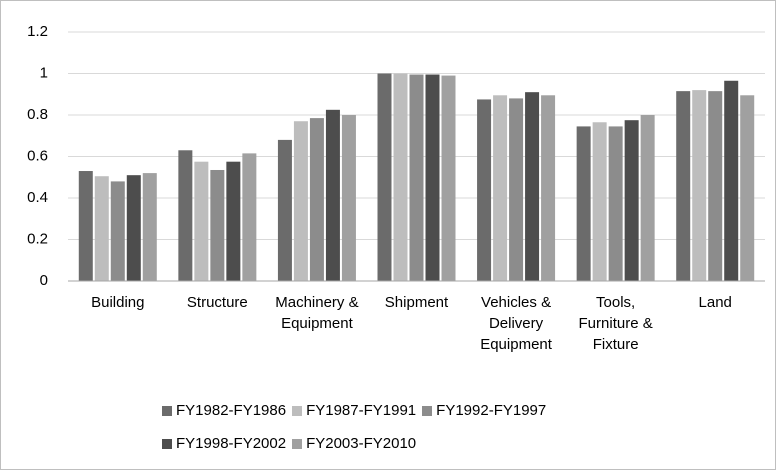 Image resolution: width=776 pixels, height=470 pixels. I want to click on legend-item: FY1998-FY2002, so click(224, 443).